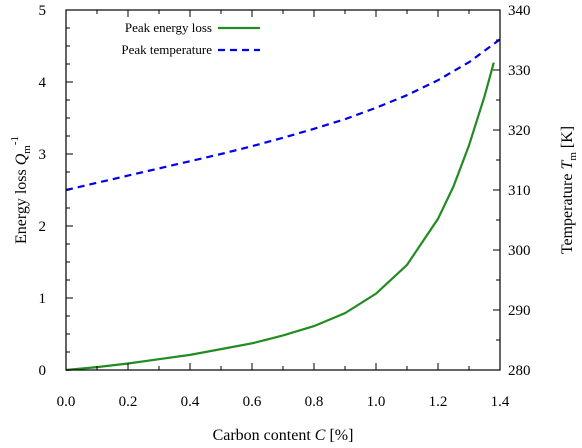 The height and width of the screenshot is (448, 582). I want to click on y-tick-label: 2, so click(43, 227).